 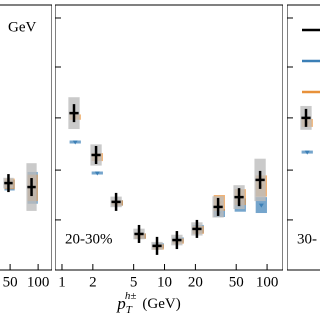 What do you see at coordinates (89, 239) in the screenshot?
I see `panel-annotation: 20-30%` at bounding box center [89, 239].